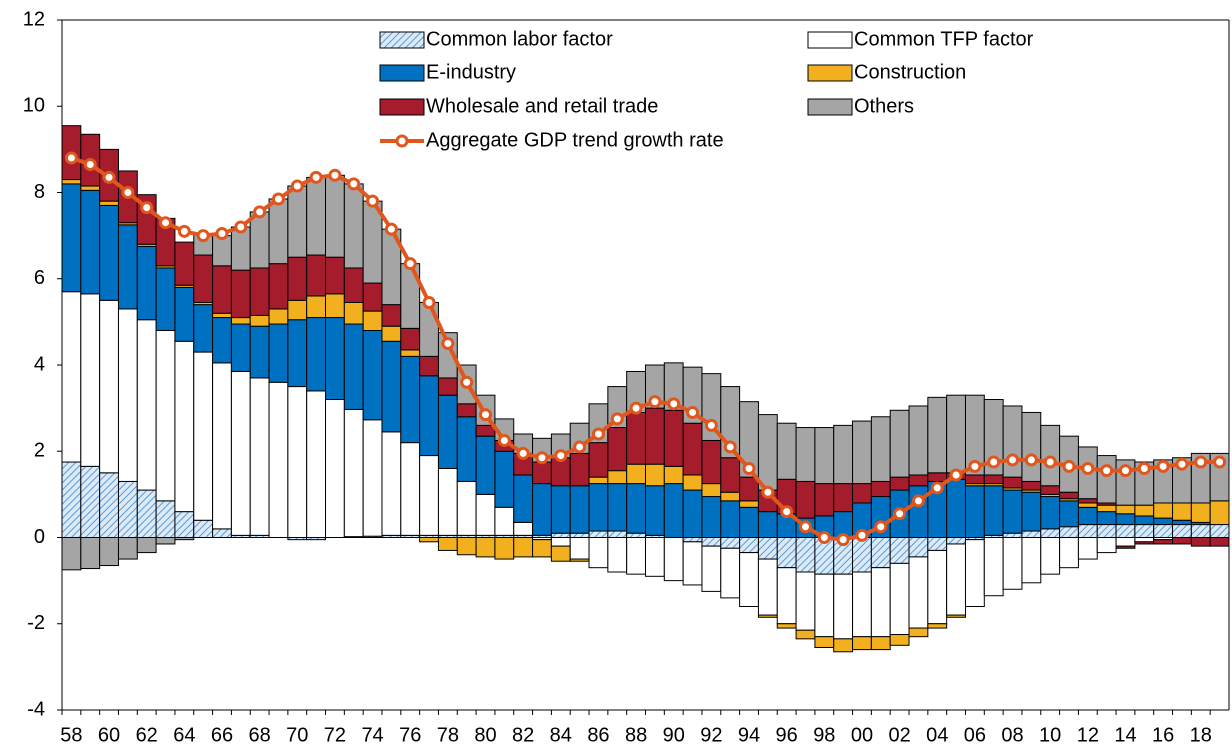 The width and height of the screenshot is (1232, 754). I want to click on legend-label: Construction, so click(910, 72).